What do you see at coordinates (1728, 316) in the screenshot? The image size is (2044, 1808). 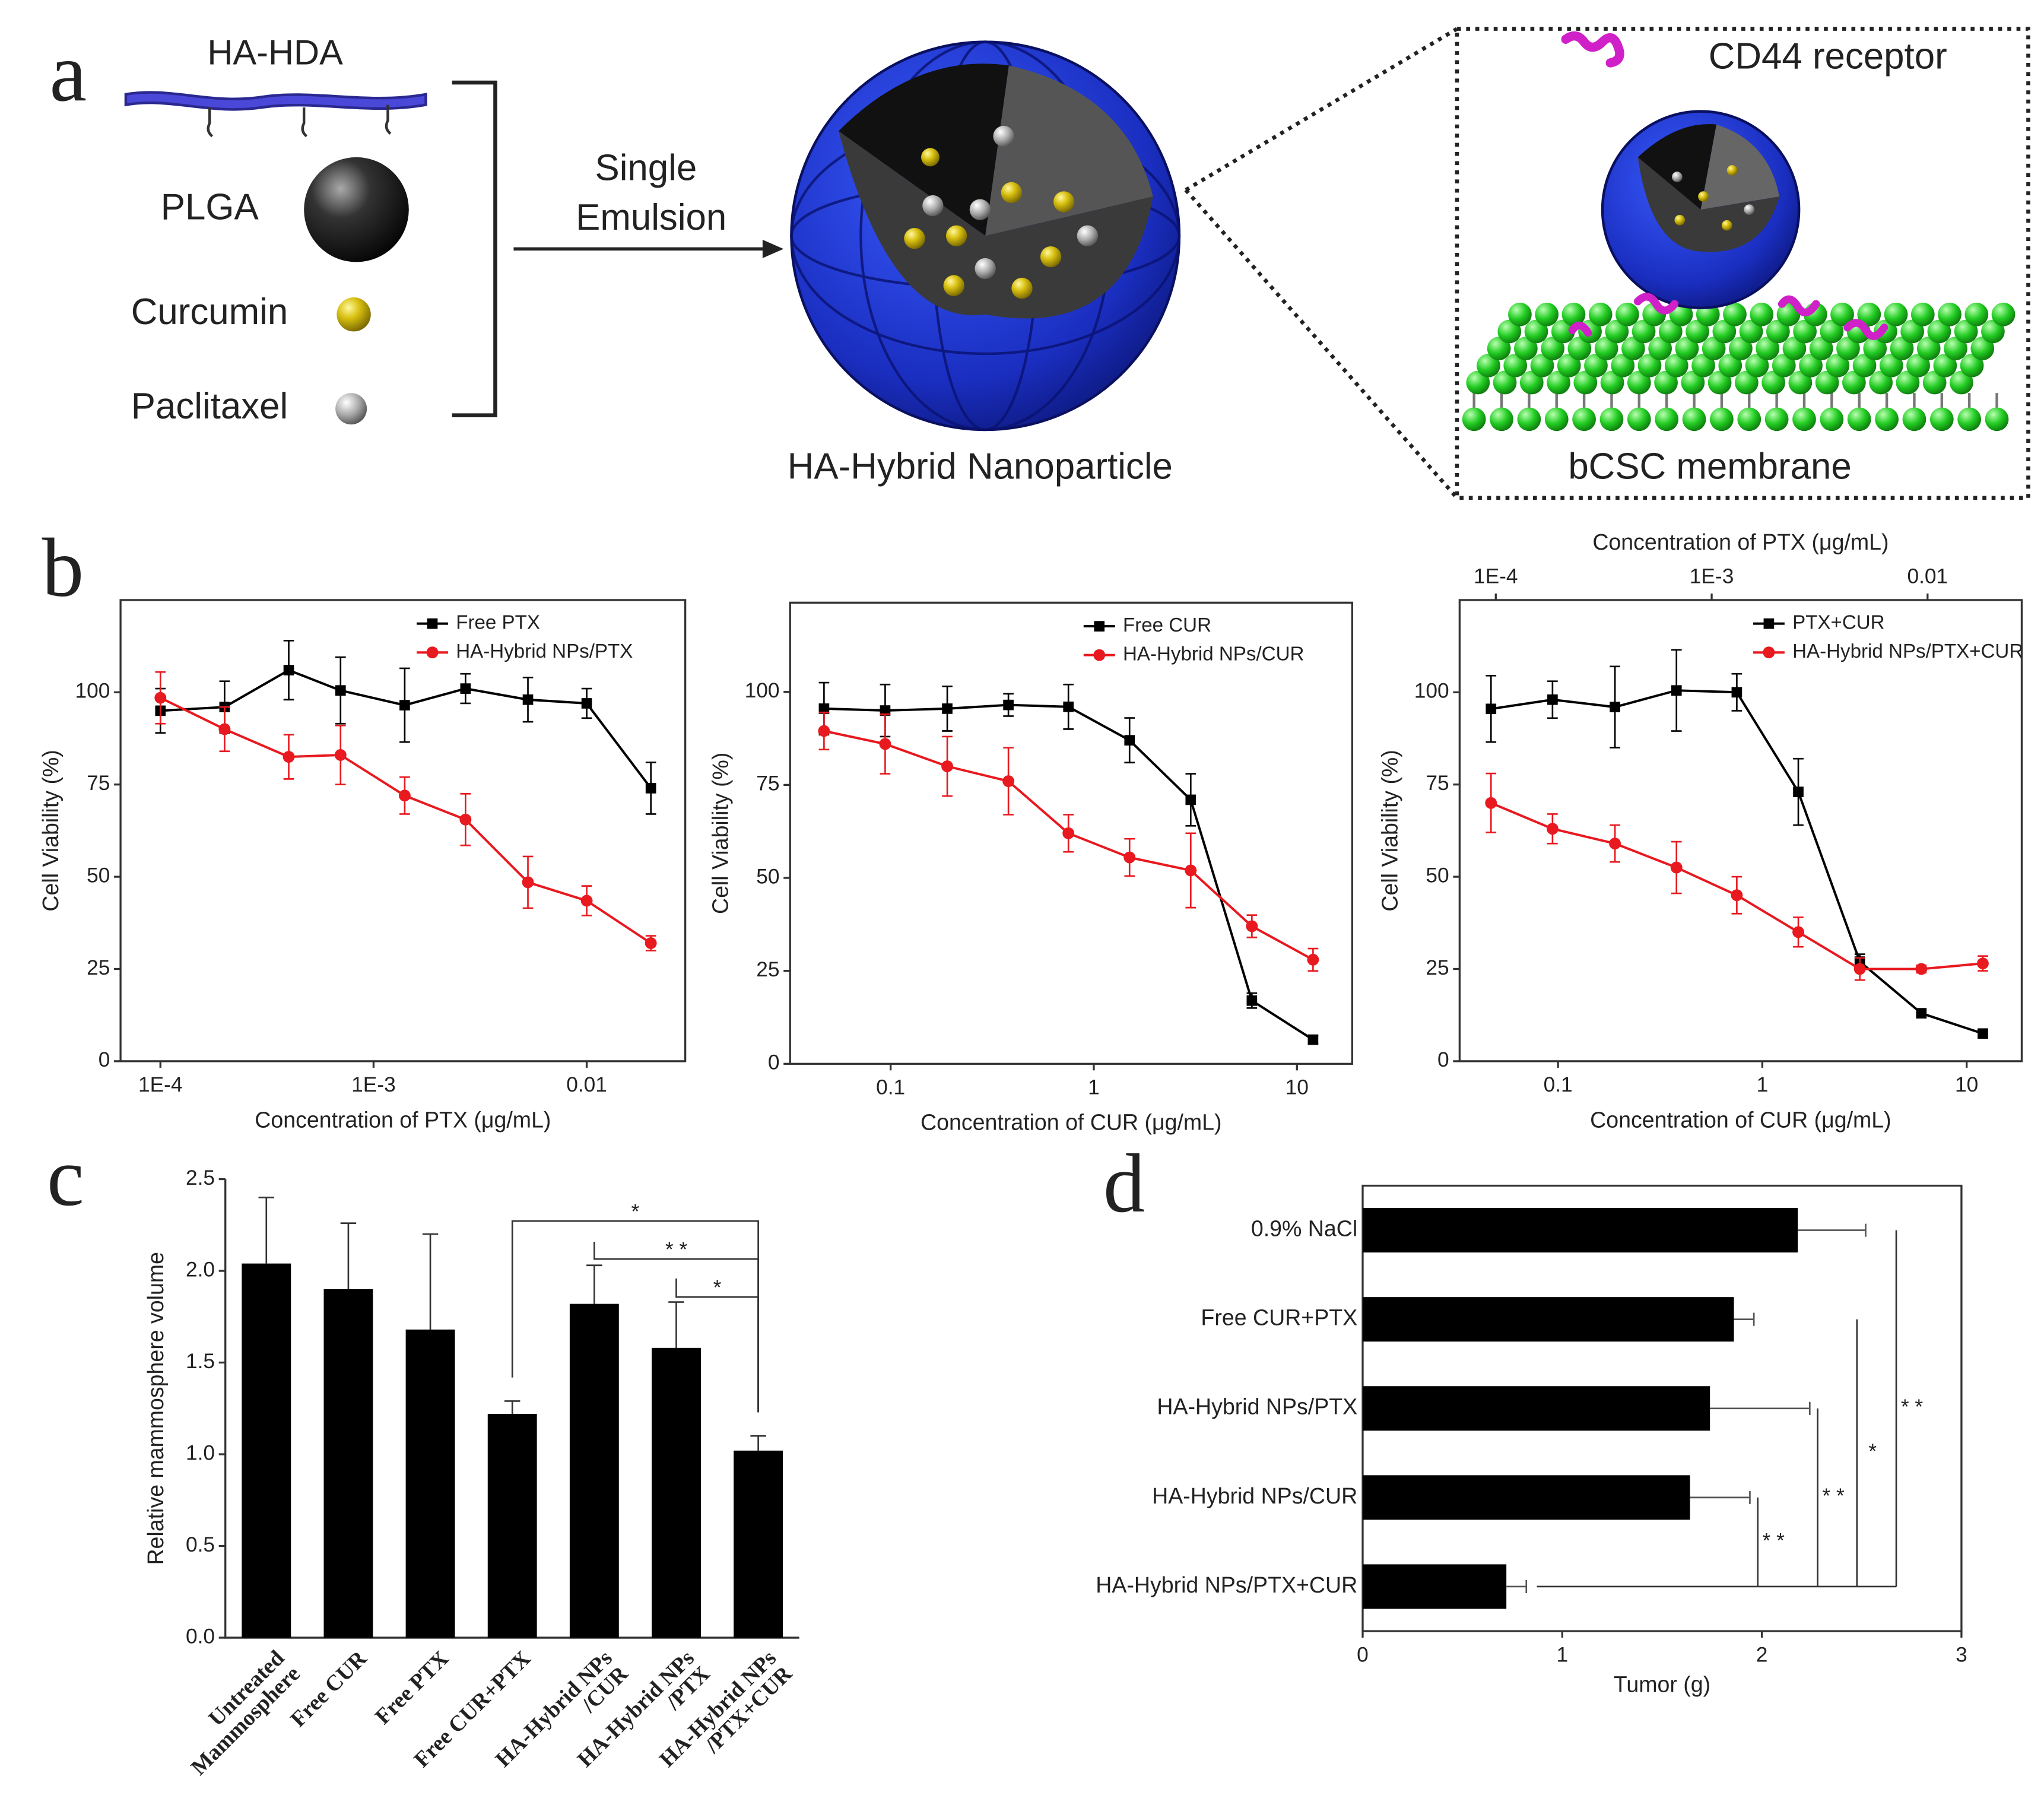 I see `receptor-icon` at bounding box center [1728, 316].